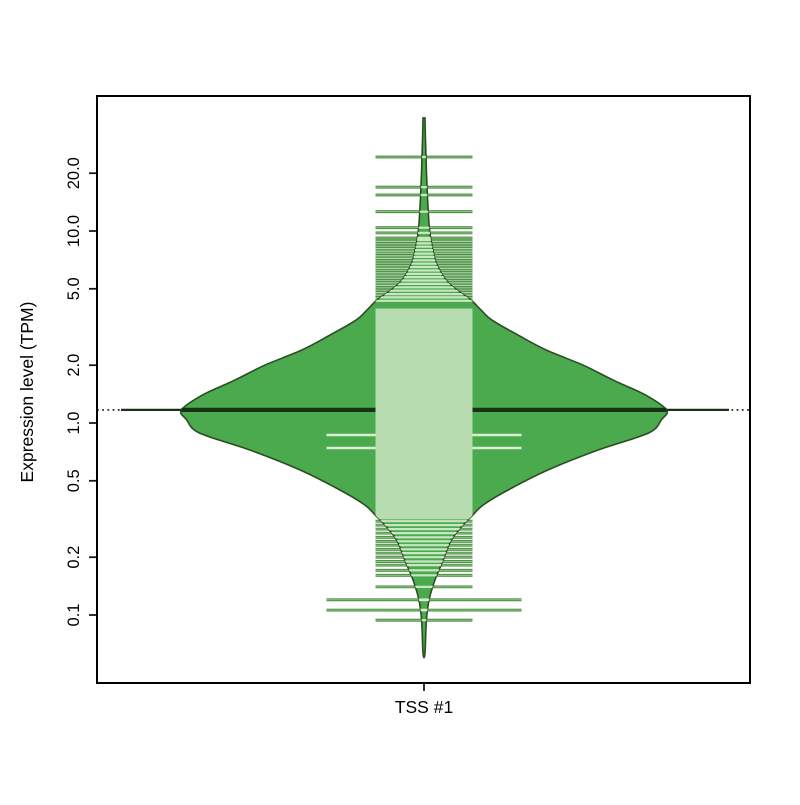 The image size is (800, 805). I want to click on y-tick-label: 0.2, so click(74, 557).